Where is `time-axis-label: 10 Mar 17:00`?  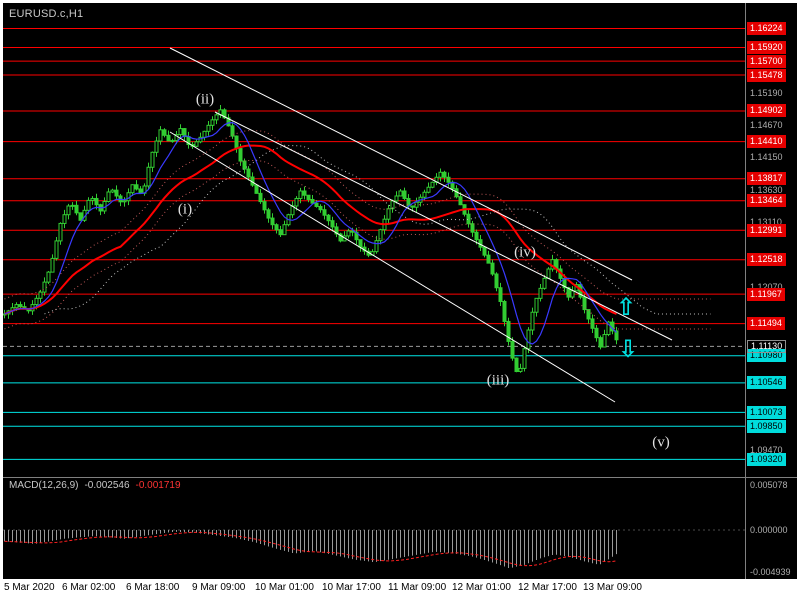
time-axis-label: 10 Mar 17:00 is located at coordinates (351, 587).